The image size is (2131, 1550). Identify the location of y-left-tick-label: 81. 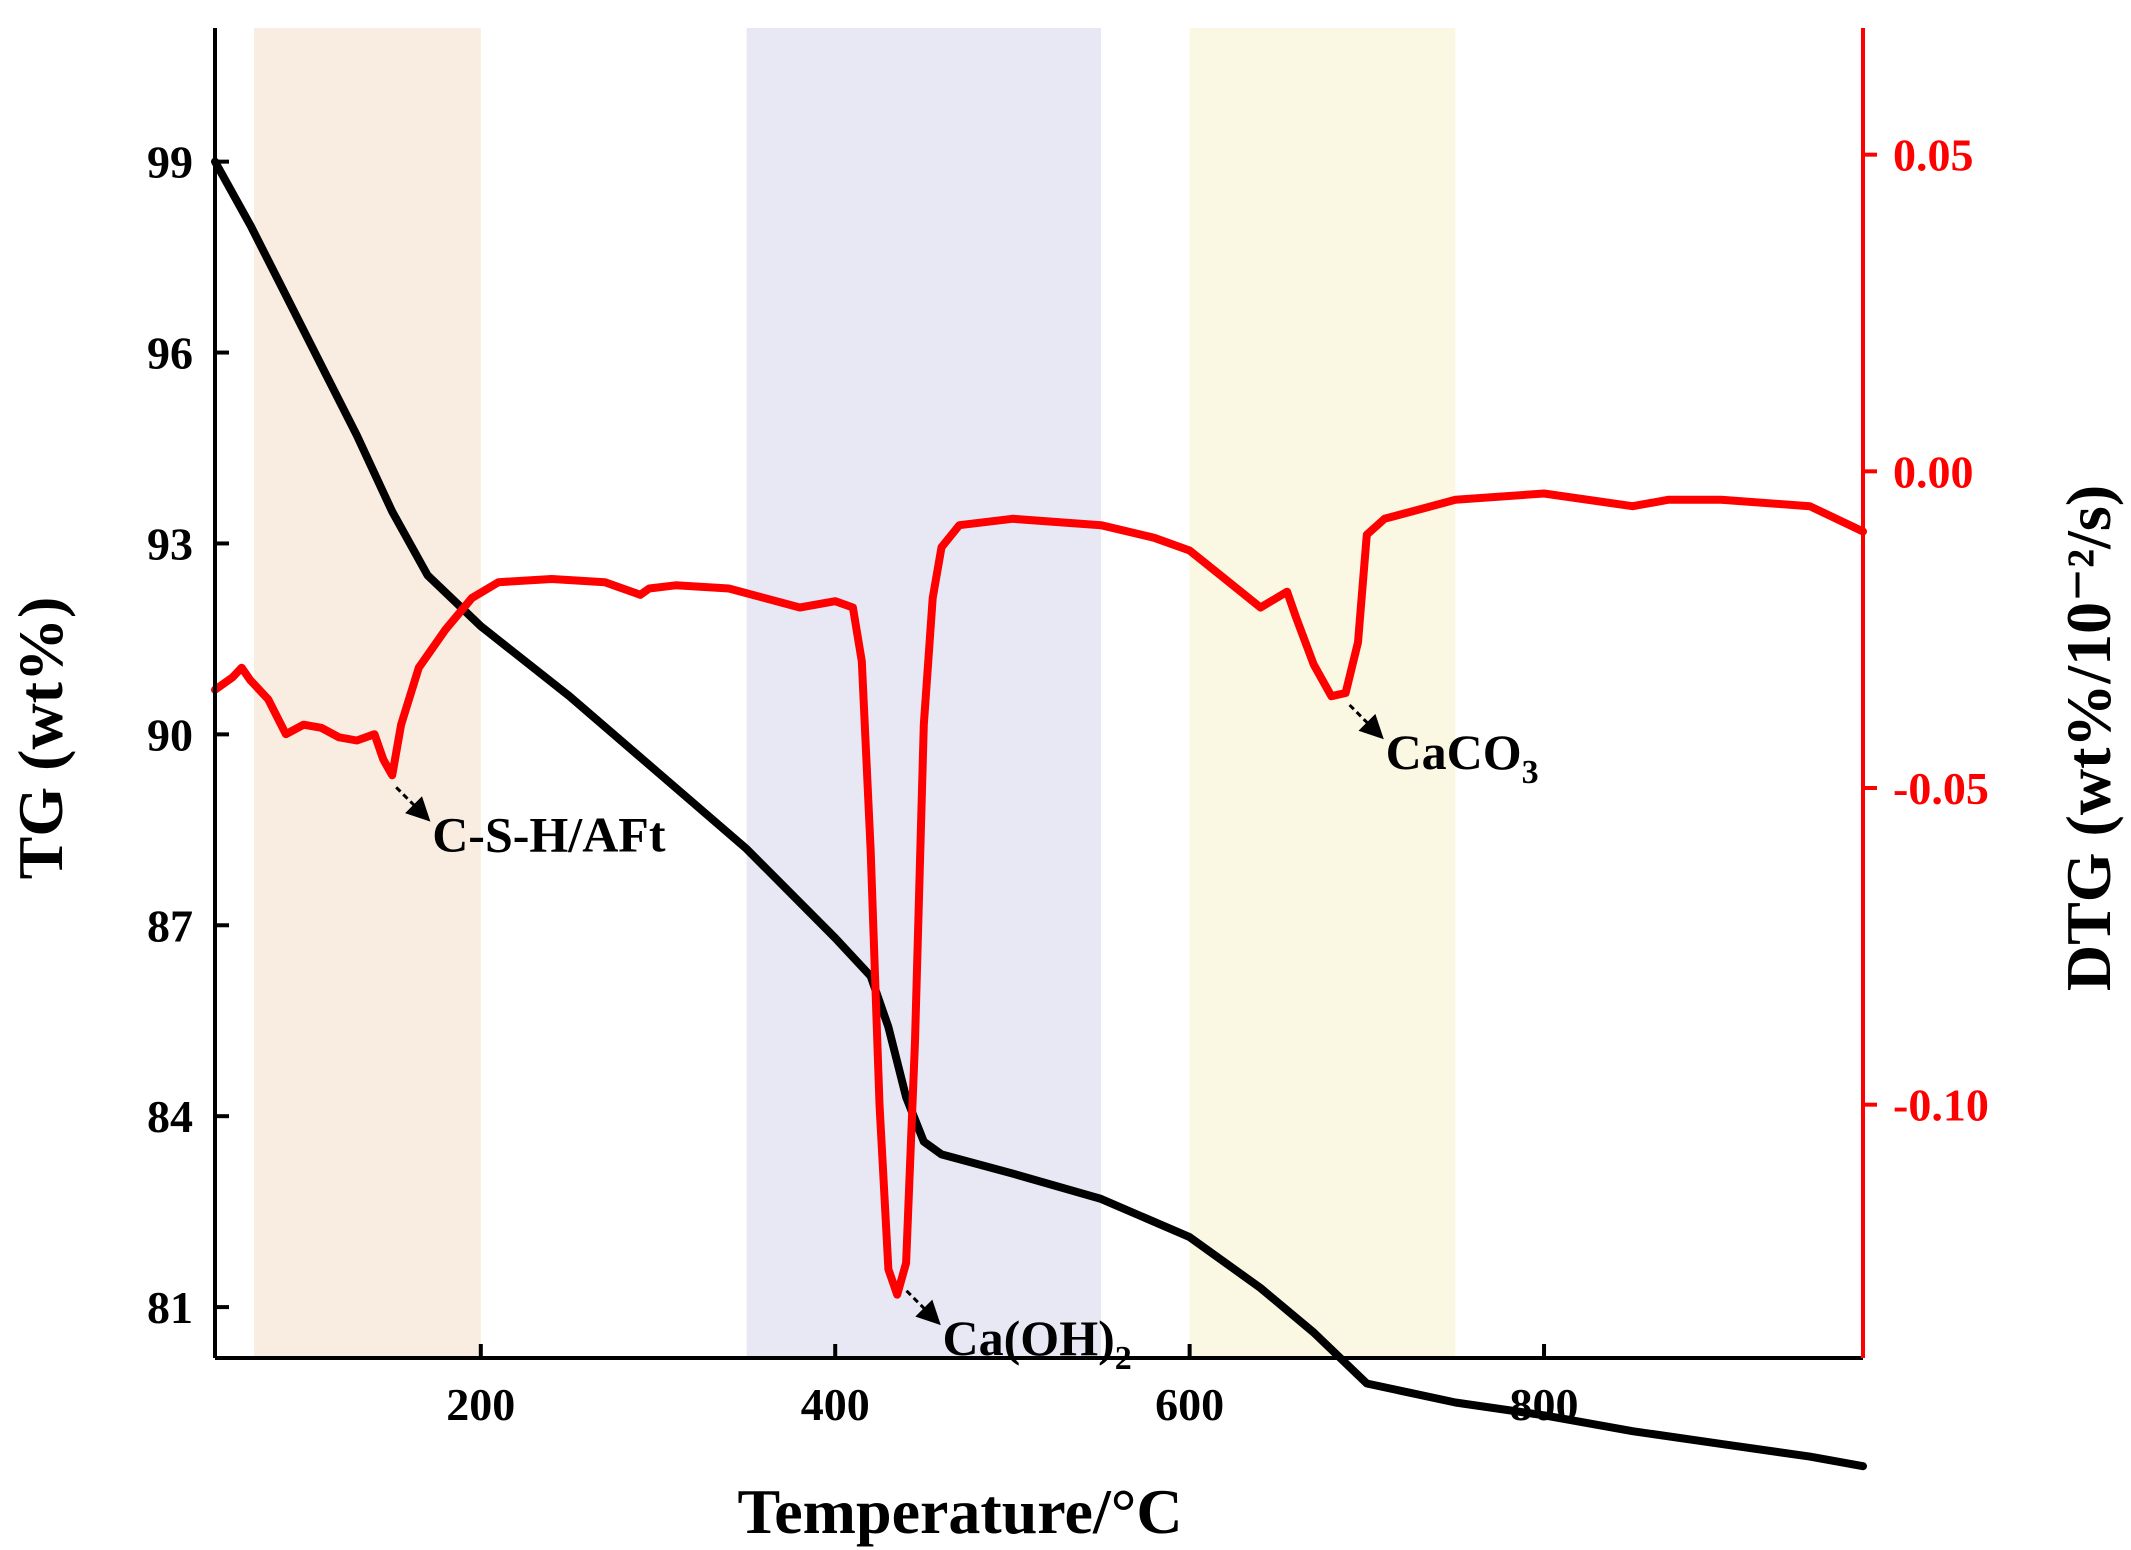
(170, 1307).